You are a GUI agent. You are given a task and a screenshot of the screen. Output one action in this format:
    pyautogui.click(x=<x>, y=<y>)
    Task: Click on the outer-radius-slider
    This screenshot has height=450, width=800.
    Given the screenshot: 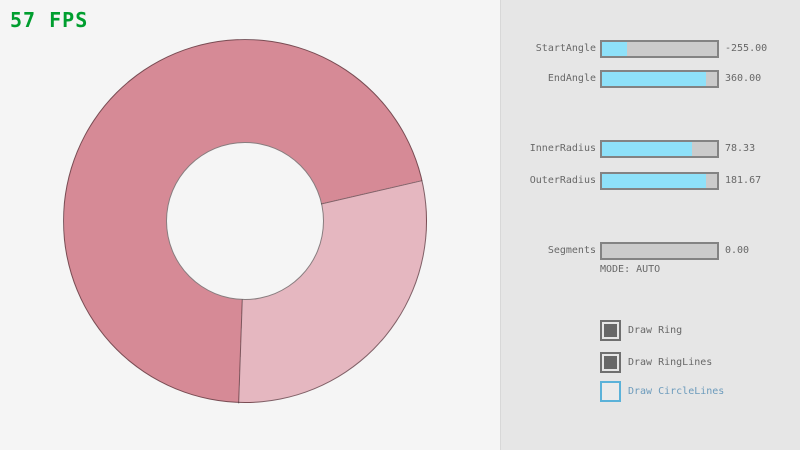 What is the action you would take?
    pyautogui.click(x=659, y=181)
    